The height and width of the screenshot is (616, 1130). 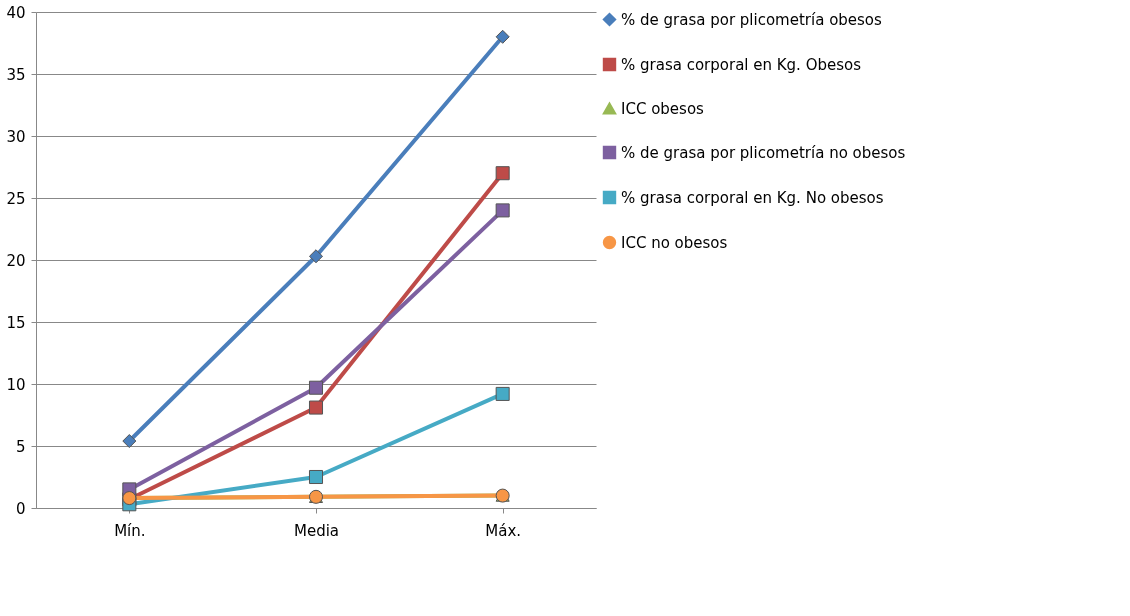 I want to click on y-tick-label: 0, so click(x=20, y=508).